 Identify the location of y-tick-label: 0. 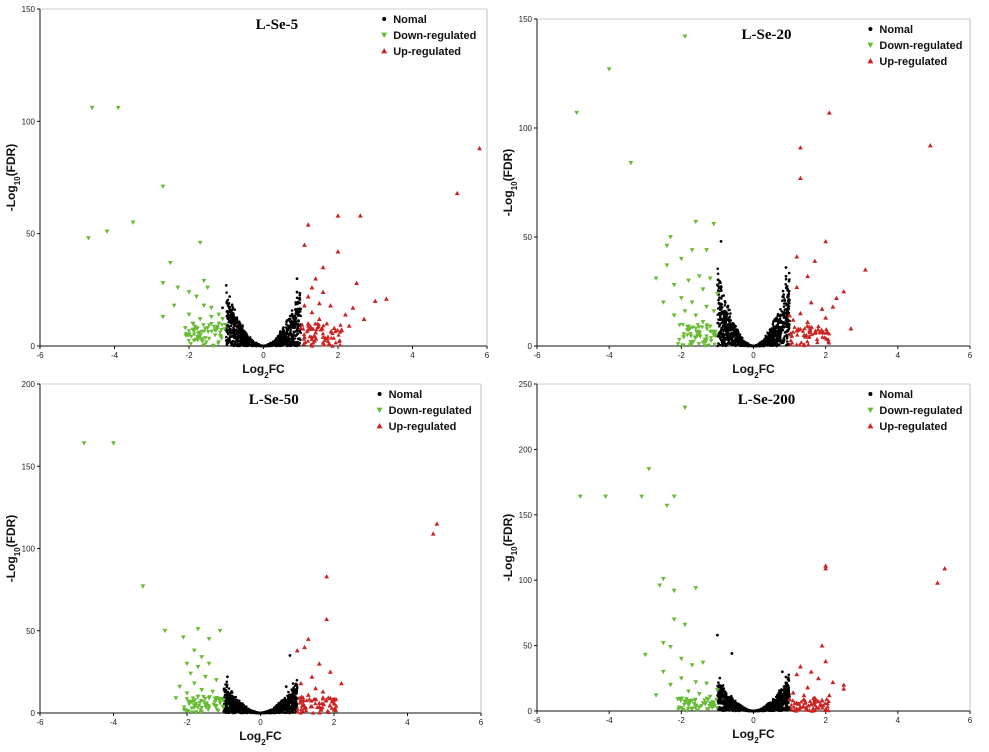
(530, 711).